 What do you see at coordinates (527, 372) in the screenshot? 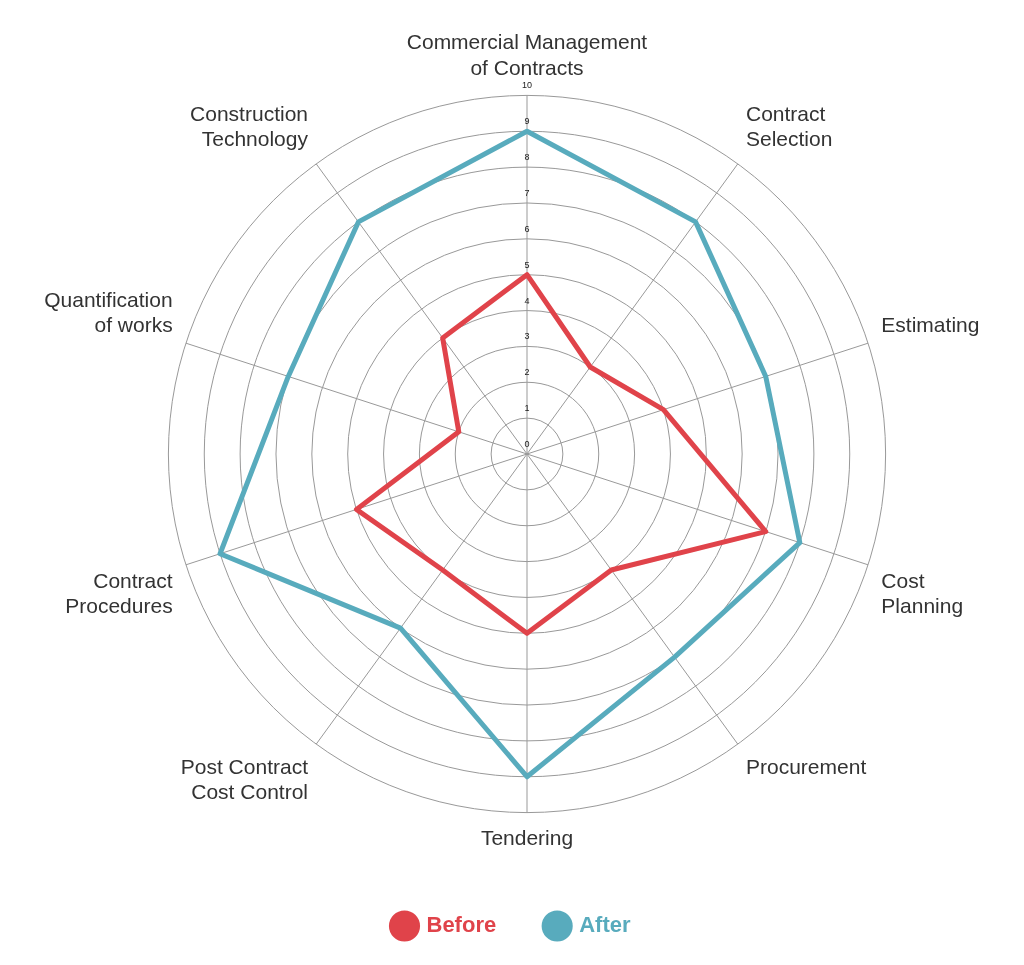
I see `y-tick-label: 2` at bounding box center [527, 372].